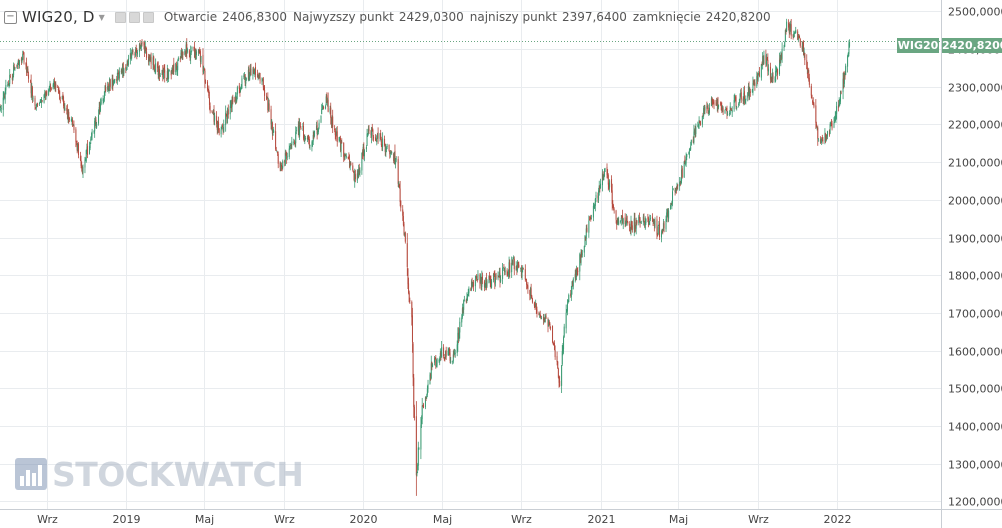 The height and width of the screenshot is (528, 1002). What do you see at coordinates (31, 474) in the screenshot?
I see `stockwatch-logo-icon` at bounding box center [31, 474].